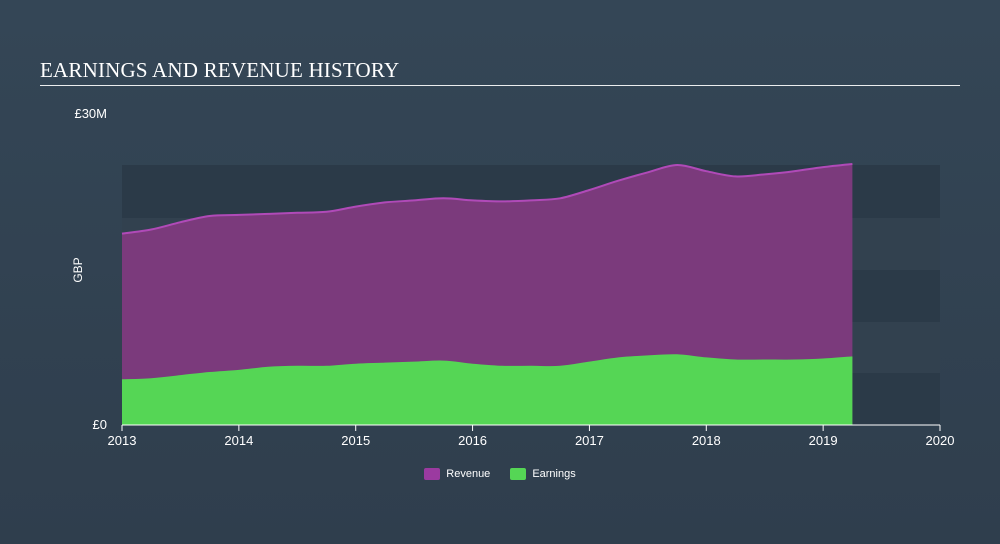  I want to click on x-tick-label: 2013, so click(122, 440).